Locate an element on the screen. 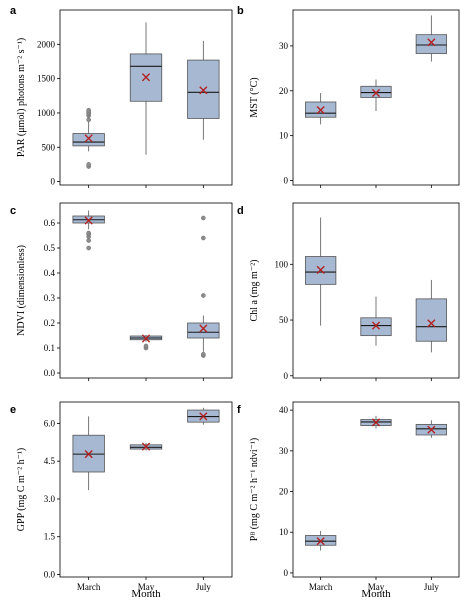 The image size is (474, 604). y-tick-label: 1000 is located at coordinates (46, 113).